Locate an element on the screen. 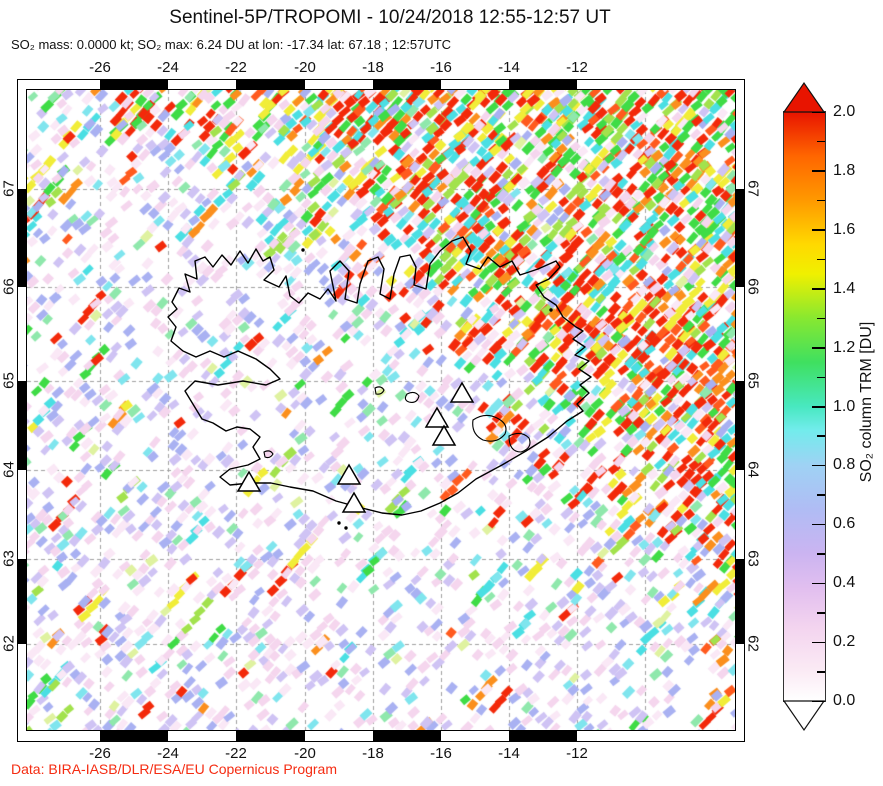 The height and width of the screenshot is (786, 883). volcano-markers-group is located at coordinates (355, 447).